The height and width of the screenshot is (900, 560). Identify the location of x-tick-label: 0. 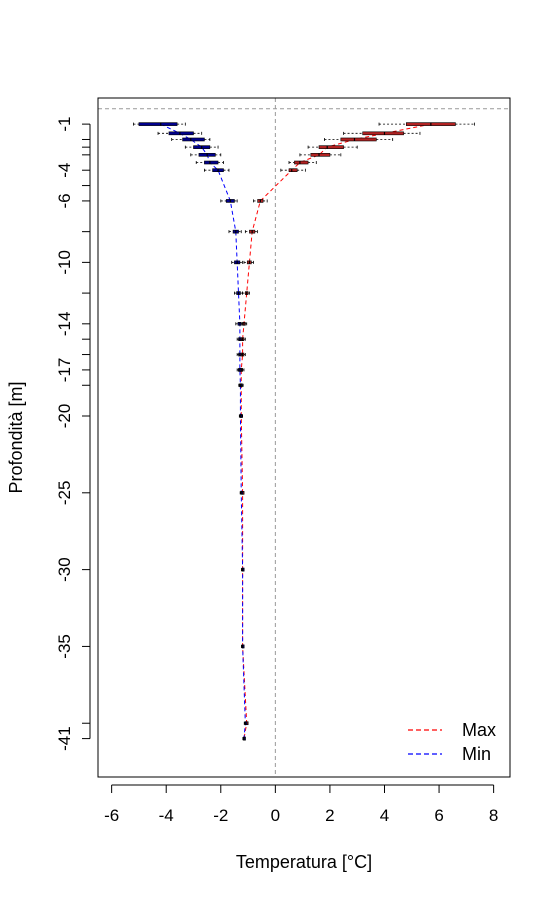
(275, 815).